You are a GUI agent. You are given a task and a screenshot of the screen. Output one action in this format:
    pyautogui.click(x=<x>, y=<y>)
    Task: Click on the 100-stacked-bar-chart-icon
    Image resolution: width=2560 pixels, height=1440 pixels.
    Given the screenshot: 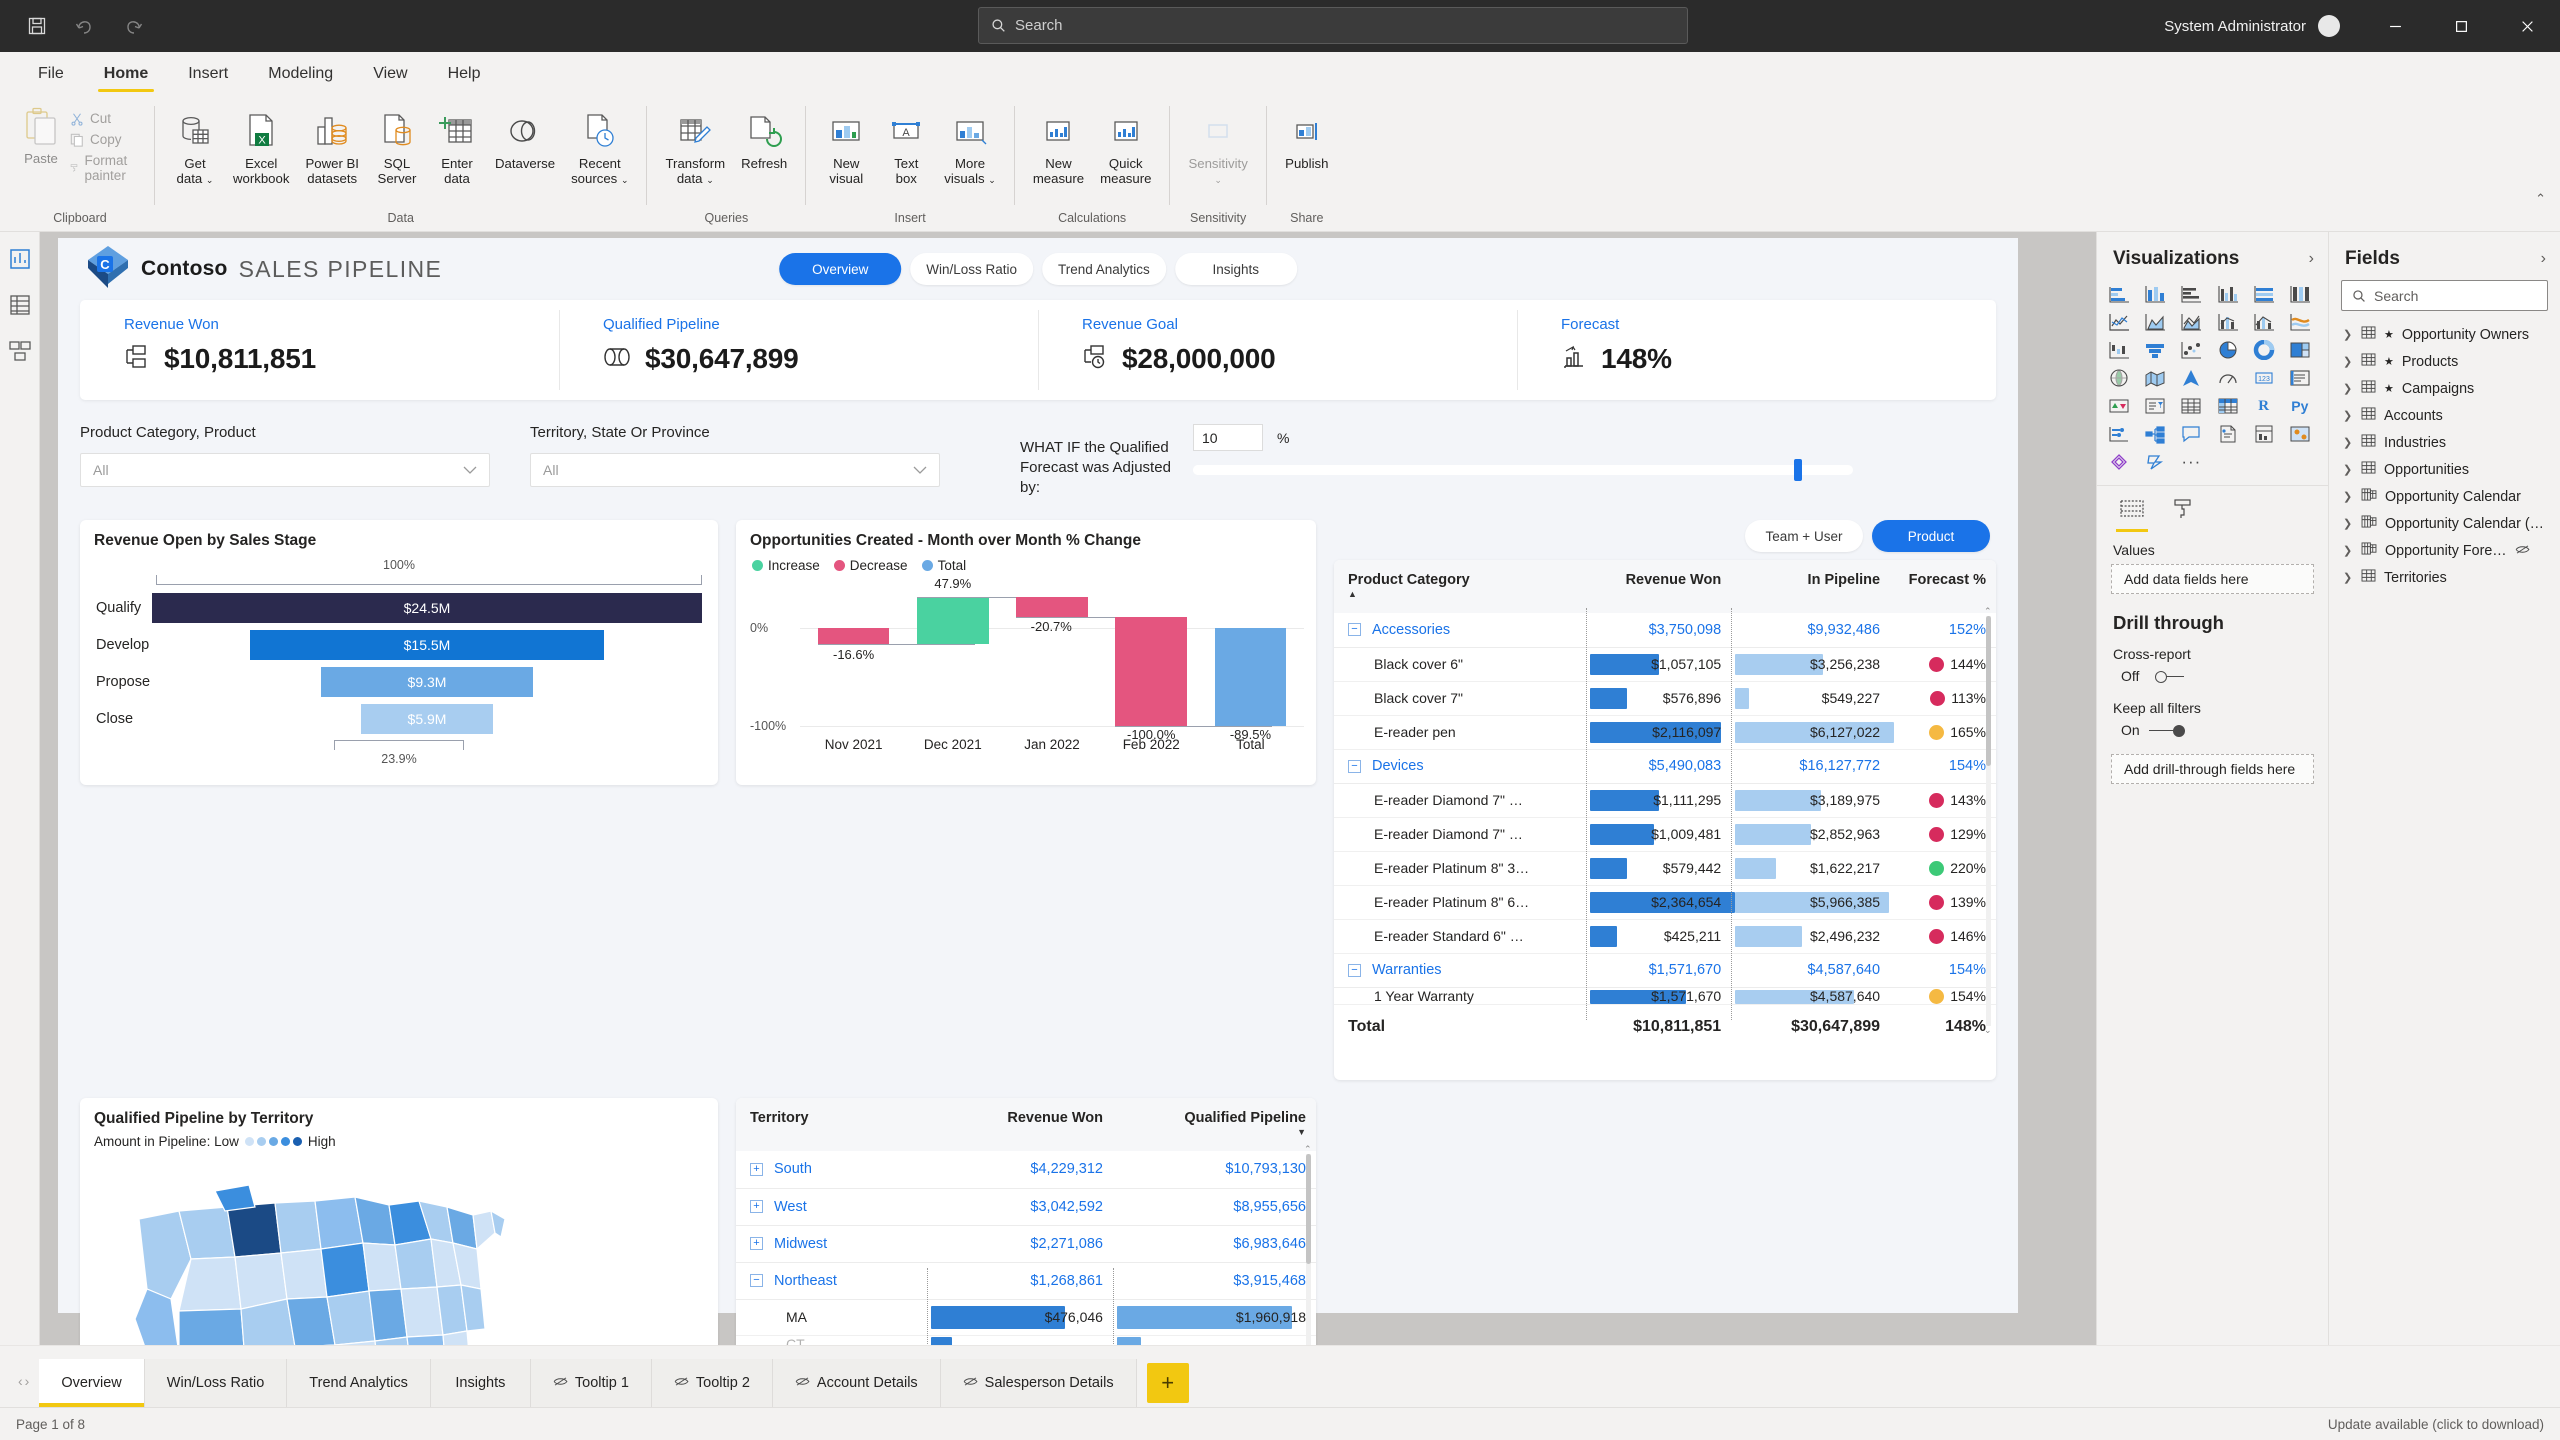 What is the action you would take?
    pyautogui.click(x=2264, y=294)
    